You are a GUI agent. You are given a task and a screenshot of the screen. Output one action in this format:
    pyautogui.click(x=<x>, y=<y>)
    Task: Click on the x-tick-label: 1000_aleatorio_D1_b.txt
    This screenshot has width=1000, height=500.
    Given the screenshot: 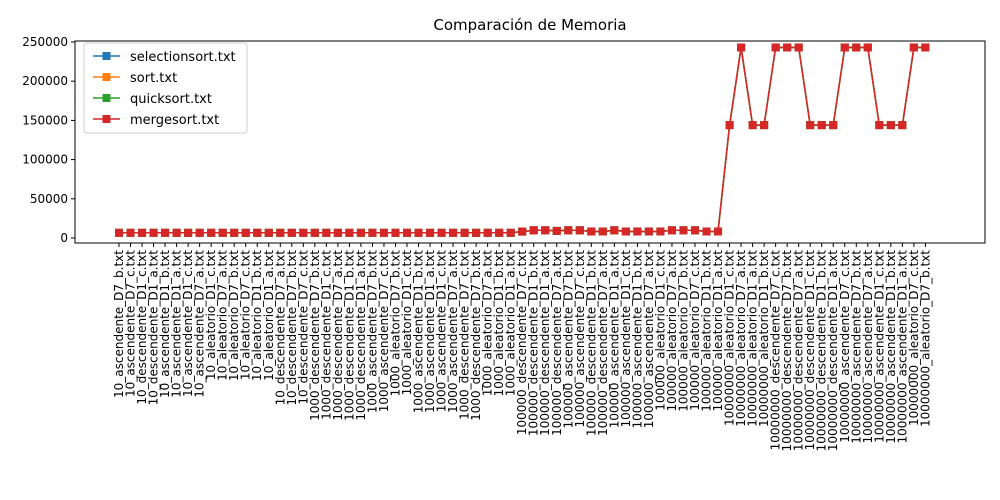 What is the action you would take?
    pyautogui.click(x=499, y=323)
    